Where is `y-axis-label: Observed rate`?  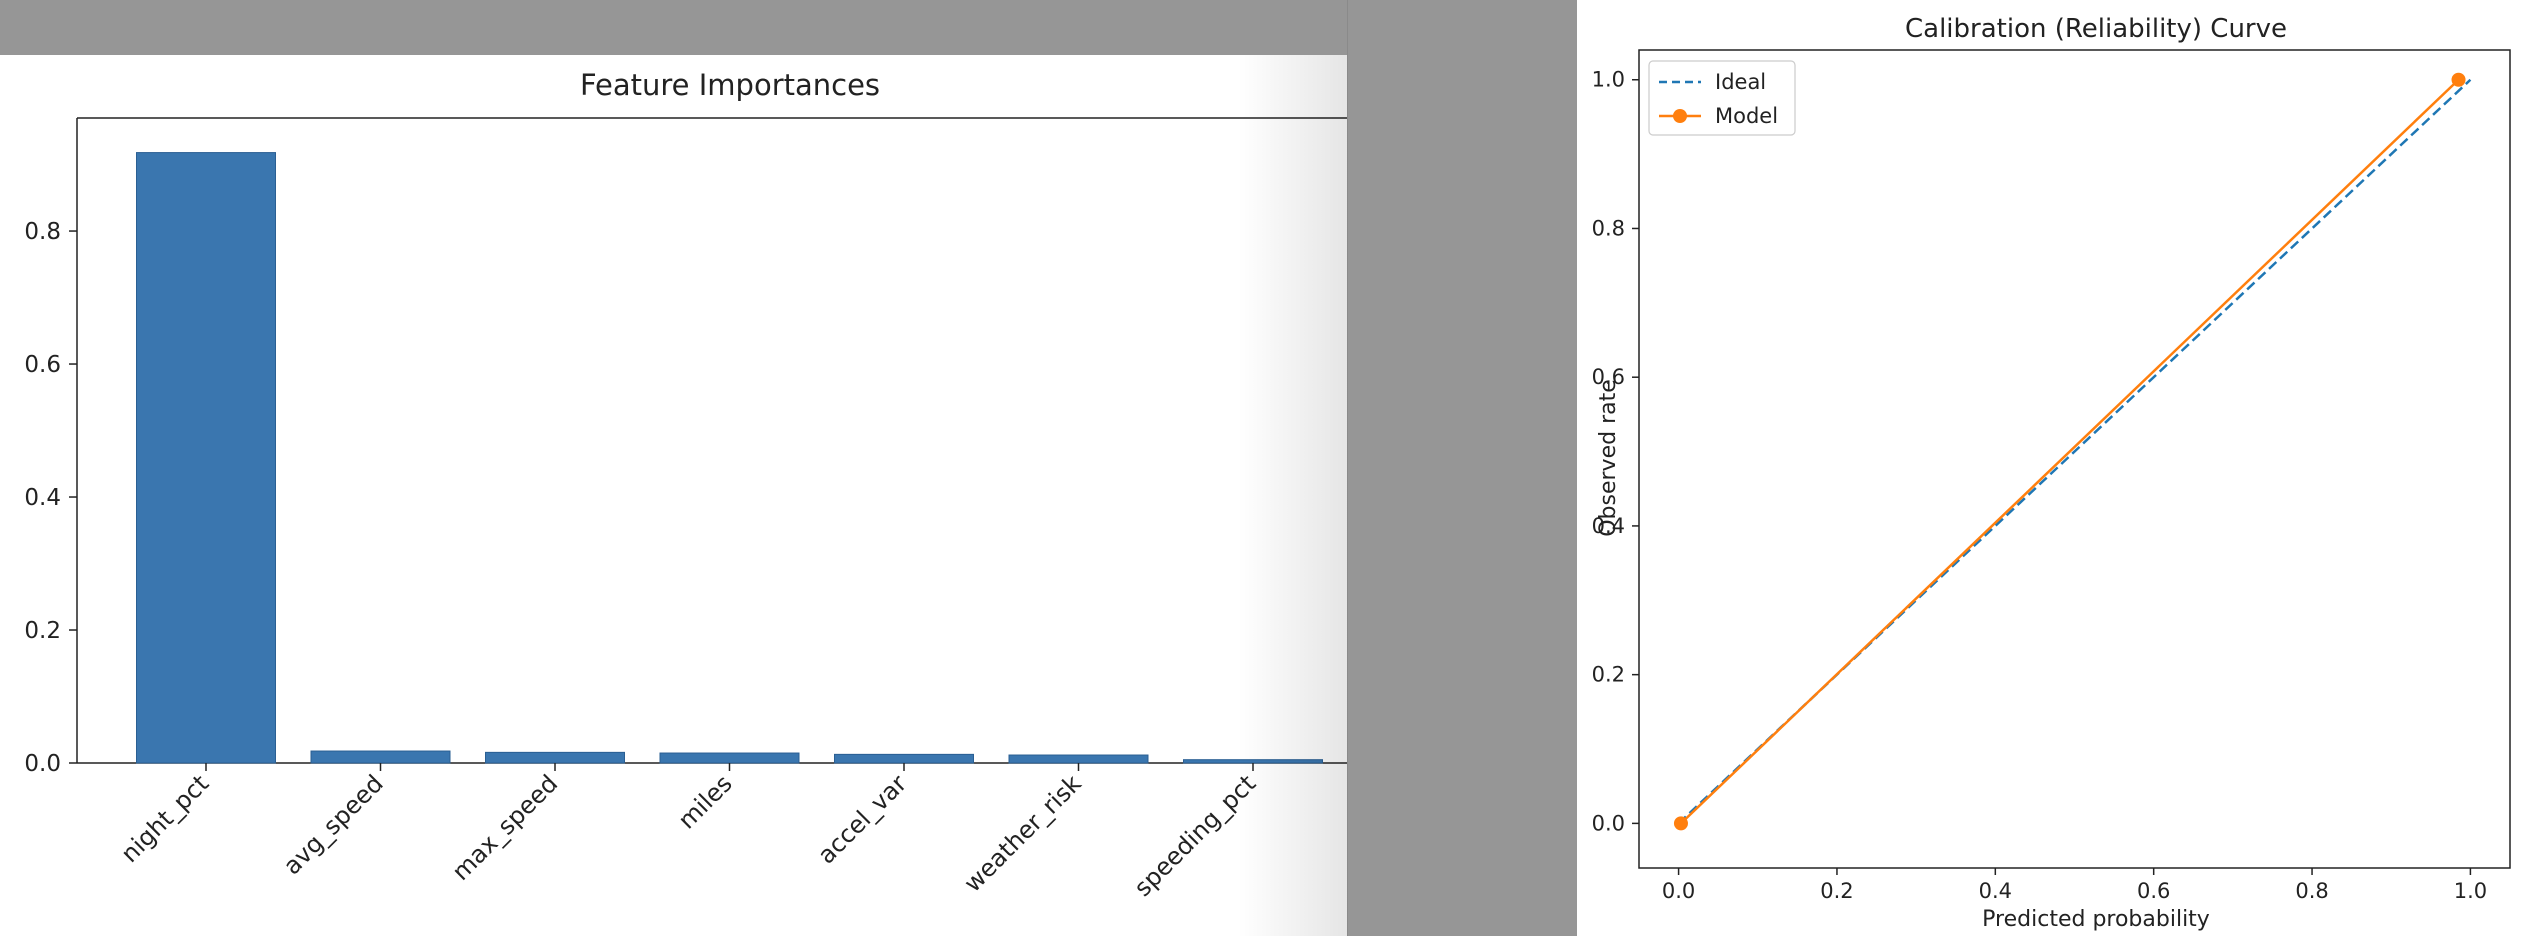
y-axis-label: Observed rate is located at coordinates (1608, 458).